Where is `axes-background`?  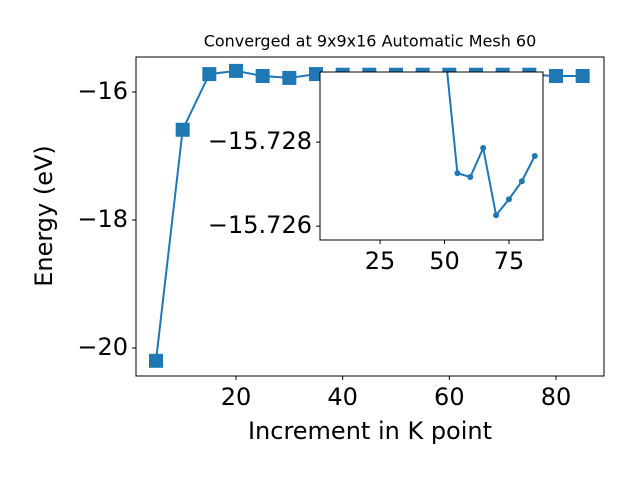
axes-background is located at coordinates (431, 156).